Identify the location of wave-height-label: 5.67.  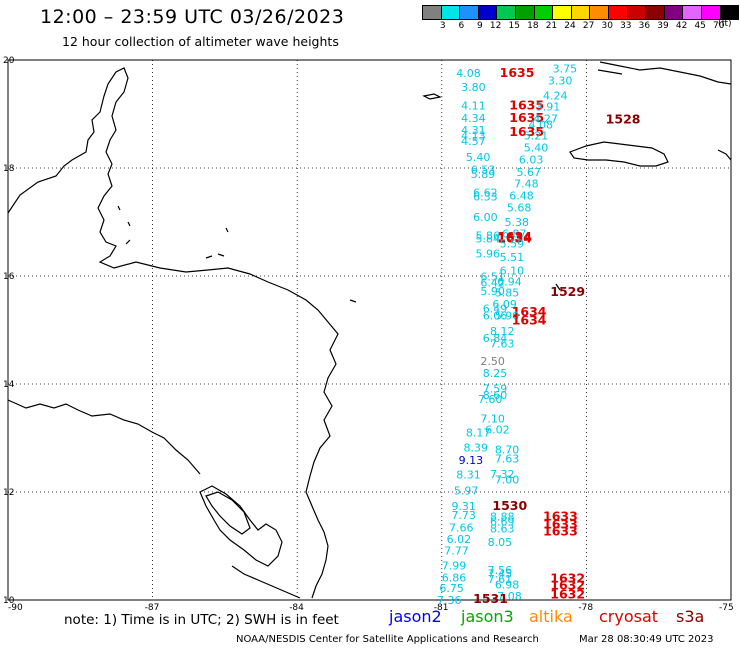
(529, 172).